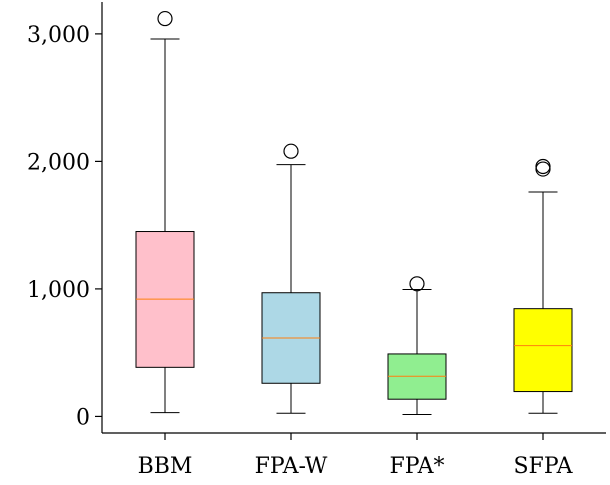 This screenshot has width=610, height=485. What do you see at coordinates (417, 466) in the screenshot?
I see `x-tick-label: FPA*` at bounding box center [417, 466].